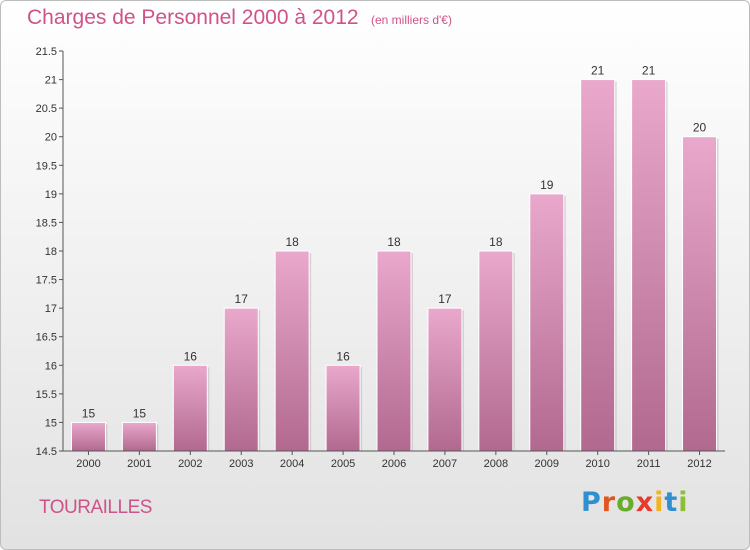 The image size is (750, 550). I want to click on y-tick-label: 16.5, so click(46, 338).